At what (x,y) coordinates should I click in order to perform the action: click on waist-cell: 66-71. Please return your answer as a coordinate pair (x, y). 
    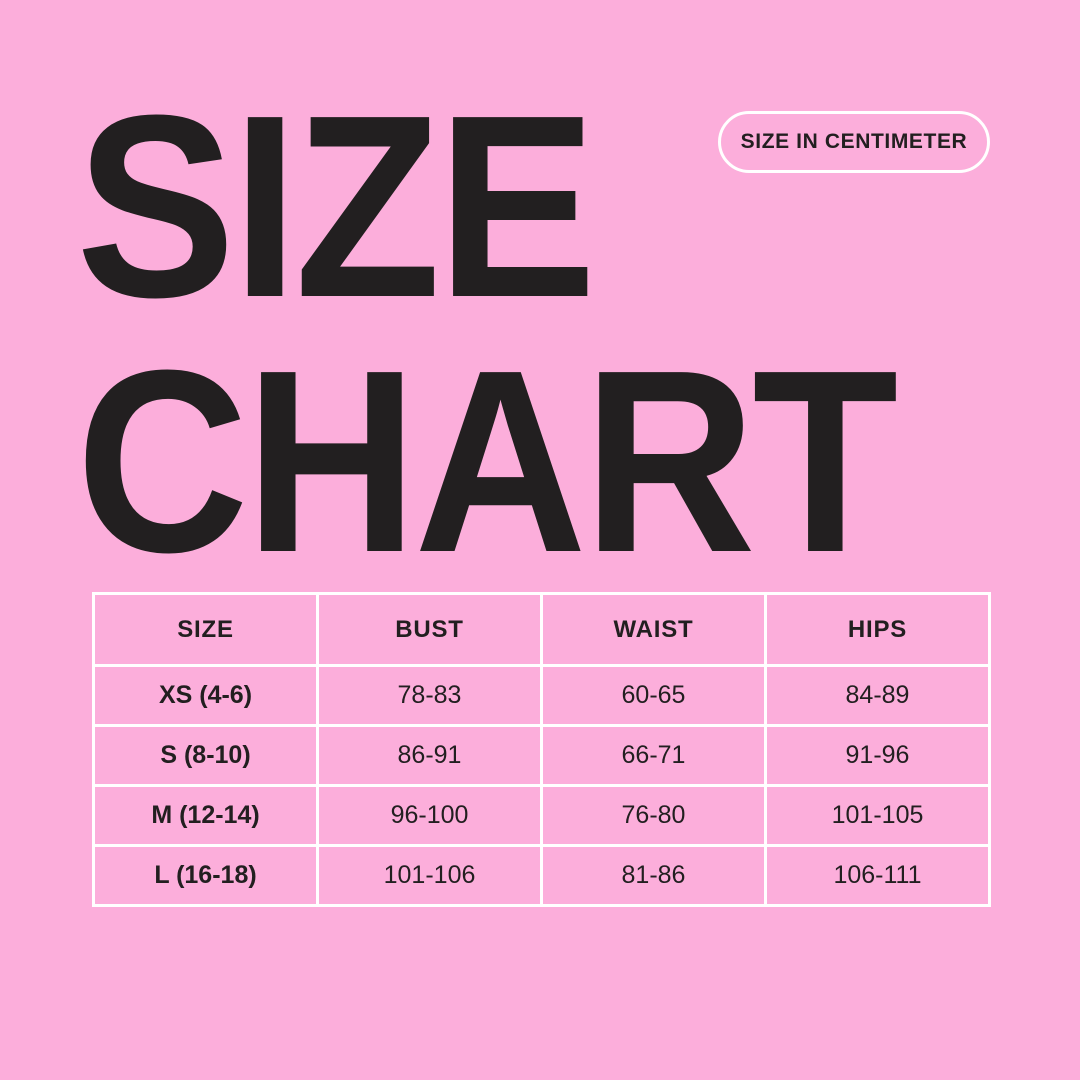
    Looking at the image, I should click on (653, 755).